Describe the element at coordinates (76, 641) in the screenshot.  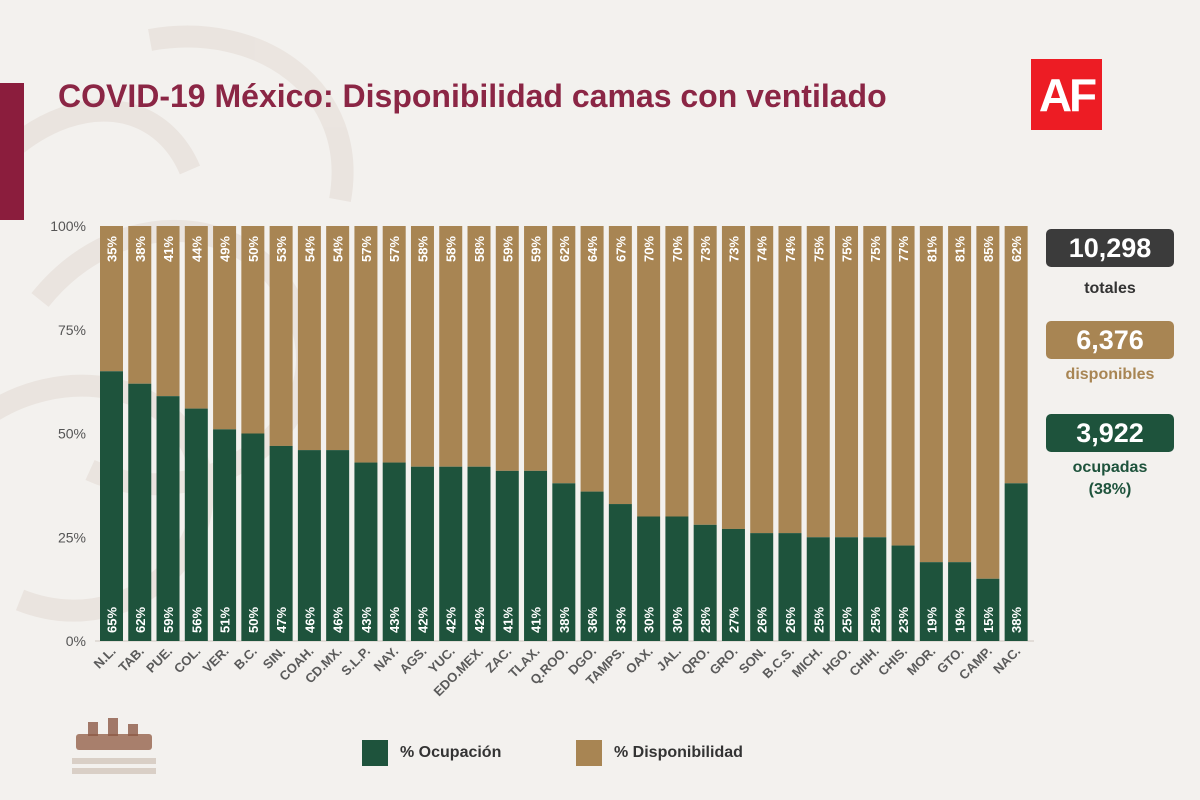
I see `y-tick-label: 0%` at that location.